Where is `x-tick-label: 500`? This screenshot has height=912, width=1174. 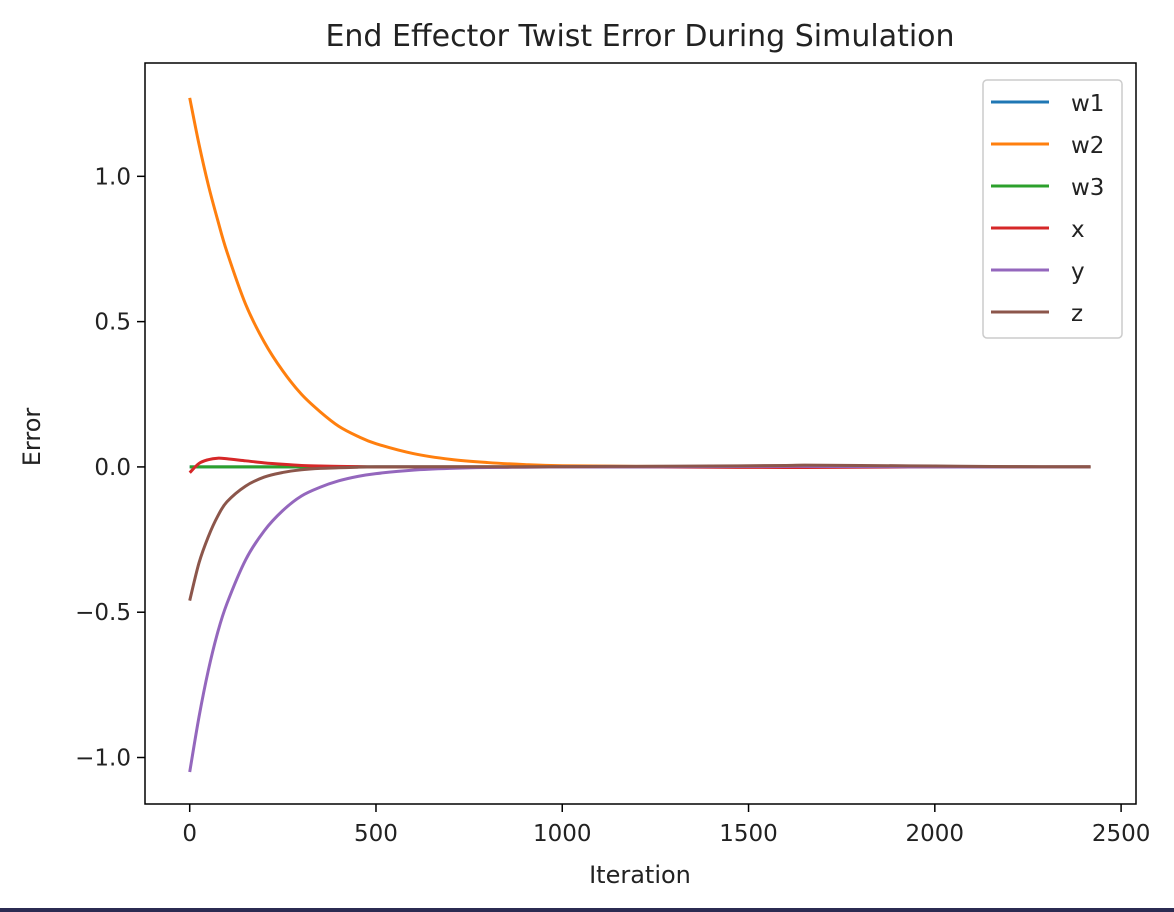 x-tick-label: 500 is located at coordinates (376, 834).